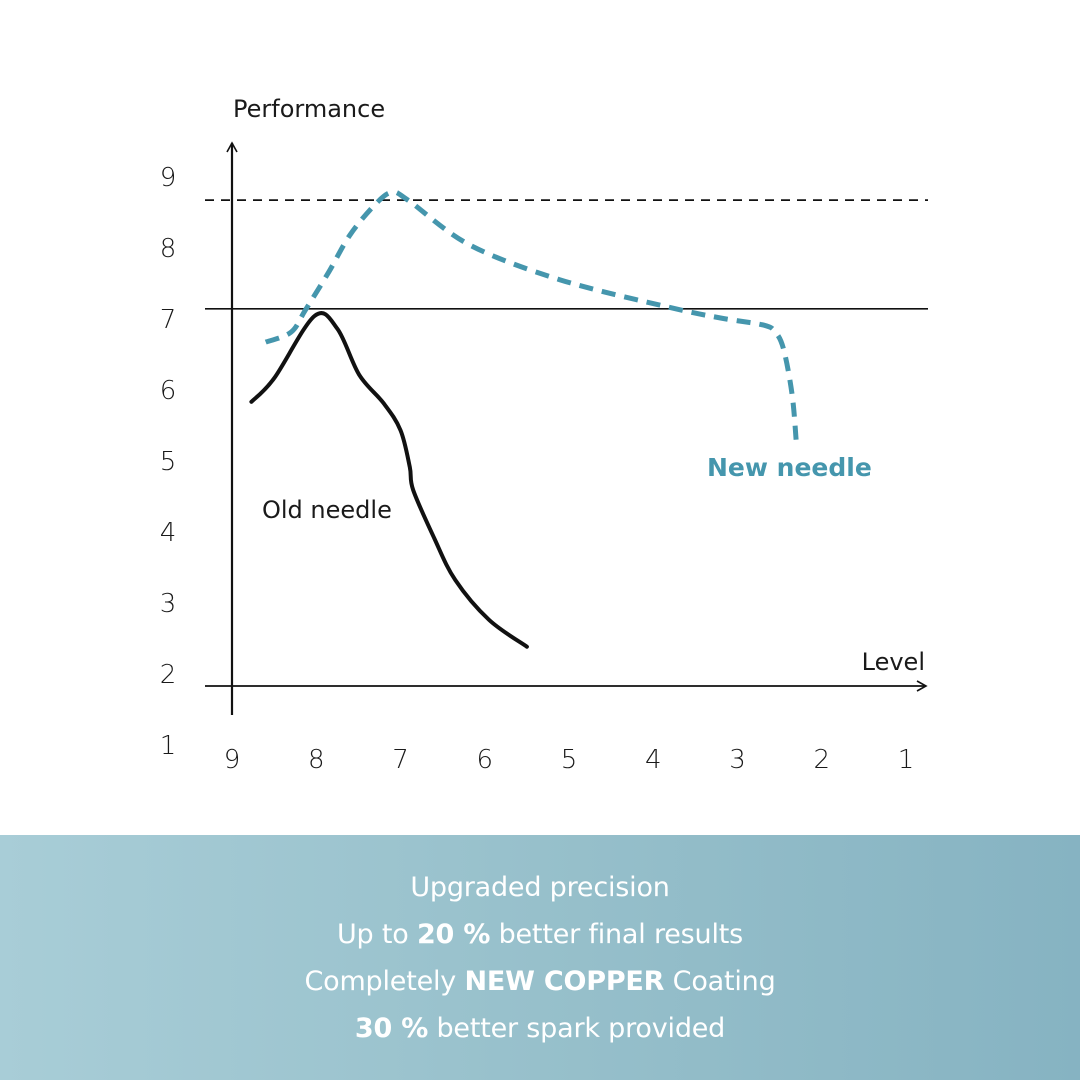  Describe the element at coordinates (484, 760) in the screenshot. I see `x-tick-label: 6` at that location.